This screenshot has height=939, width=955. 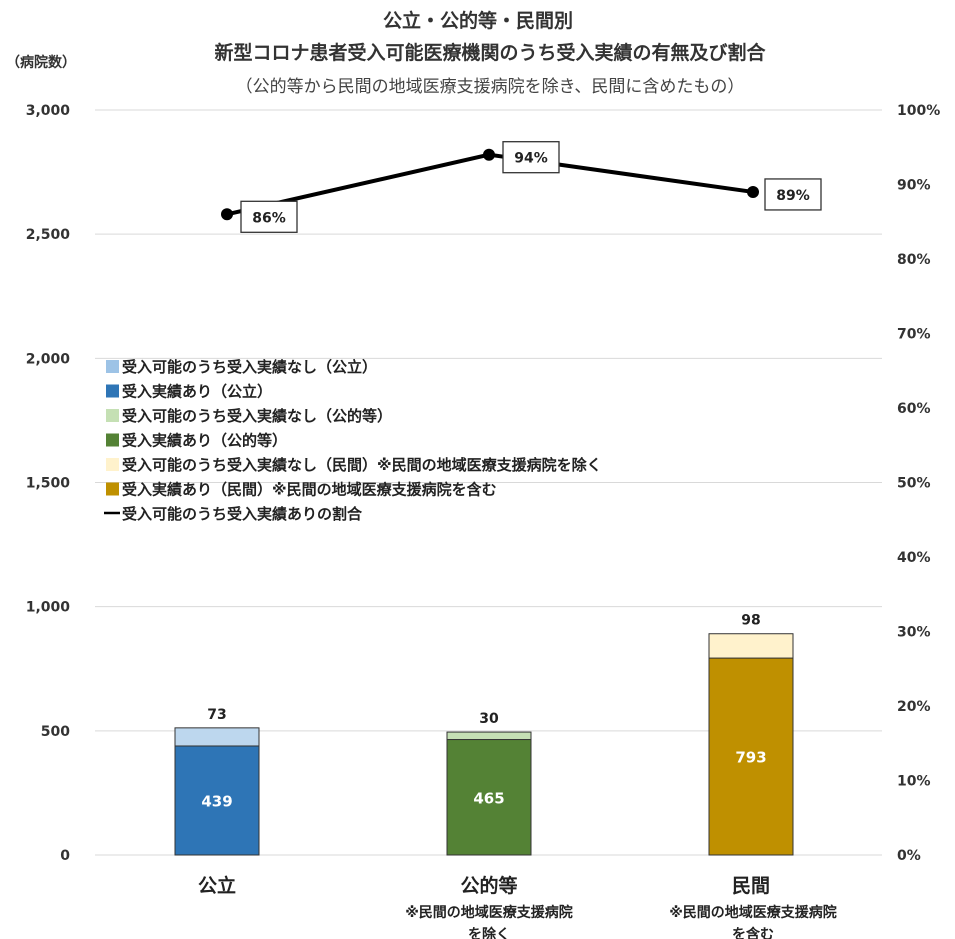 What do you see at coordinates (489, 932) in the screenshot?
I see `category-note: を除く` at bounding box center [489, 932].